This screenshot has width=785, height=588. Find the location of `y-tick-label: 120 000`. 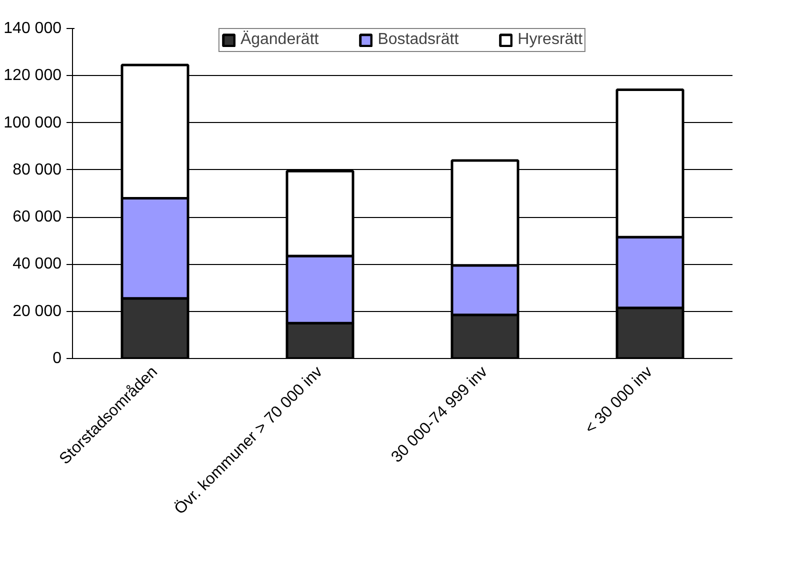

y-tick-label: 120 000 is located at coordinates (33, 75).